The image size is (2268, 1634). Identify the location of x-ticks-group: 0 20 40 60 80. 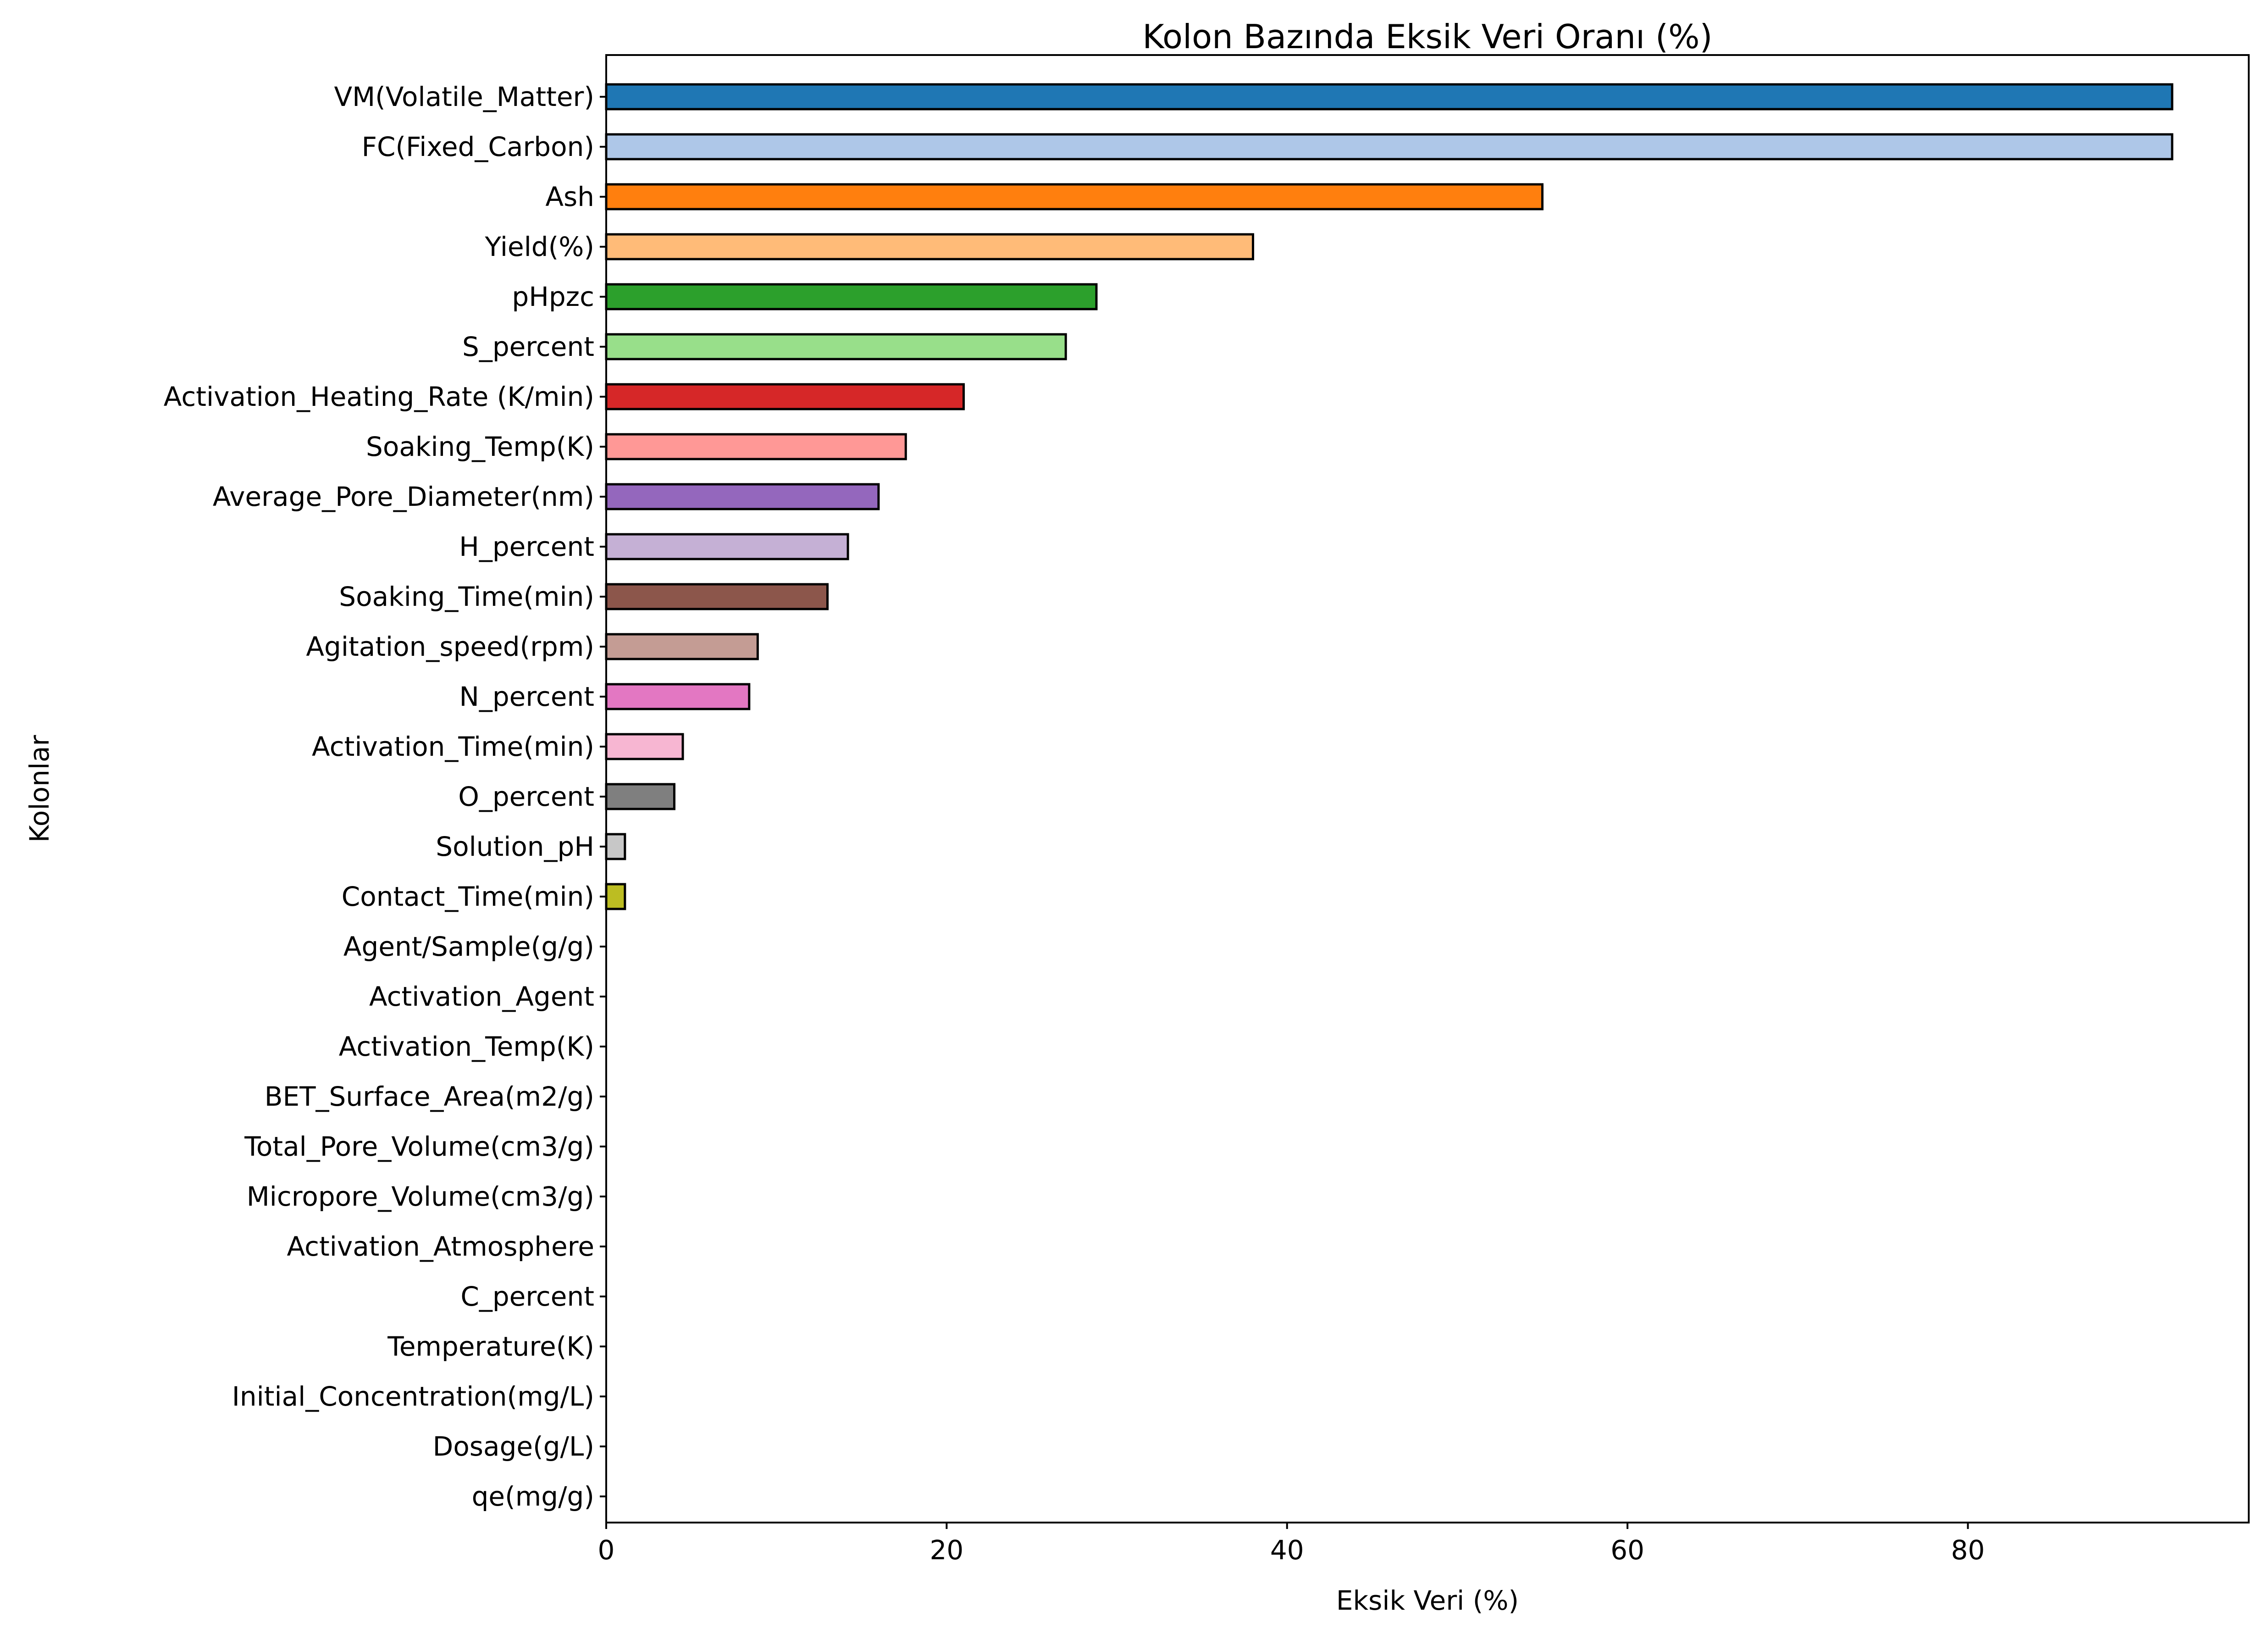
(1291, 1544).